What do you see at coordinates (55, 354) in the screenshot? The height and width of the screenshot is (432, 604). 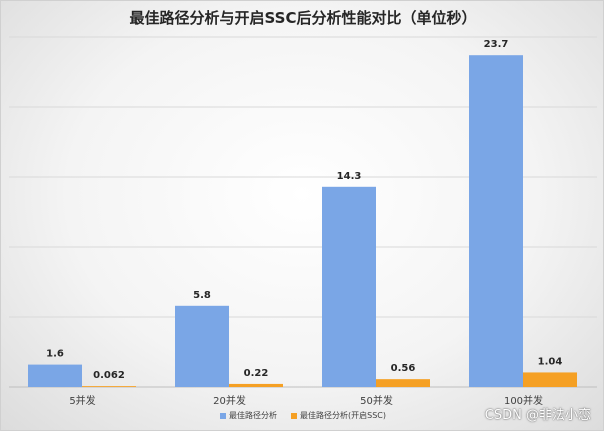 I see `data-label: 1.6` at bounding box center [55, 354].